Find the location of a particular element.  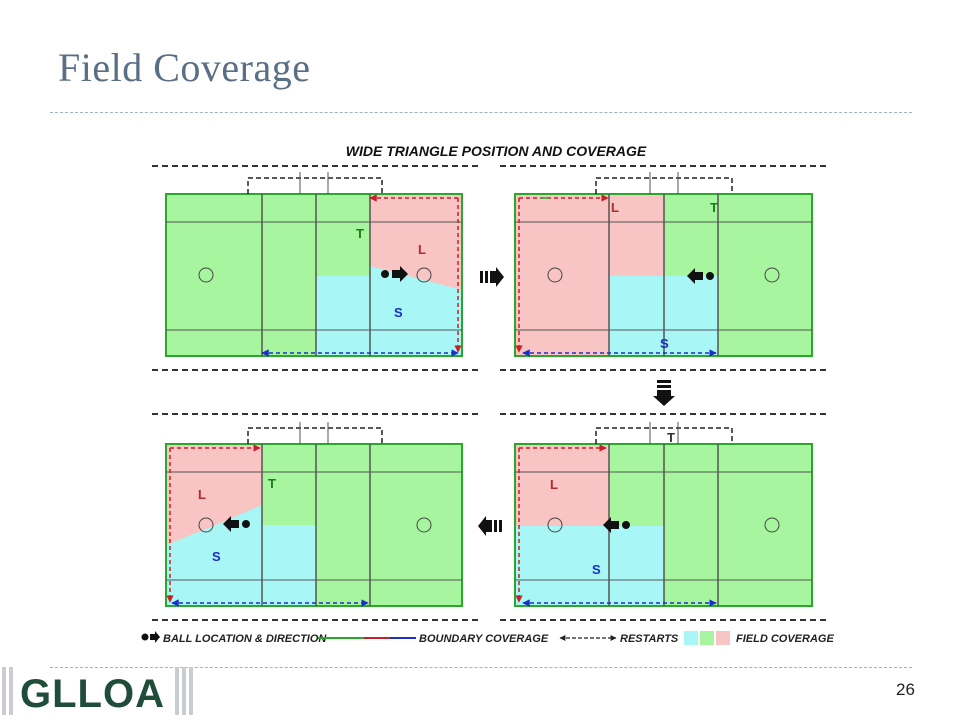

title-divider is located at coordinates (481, 112).